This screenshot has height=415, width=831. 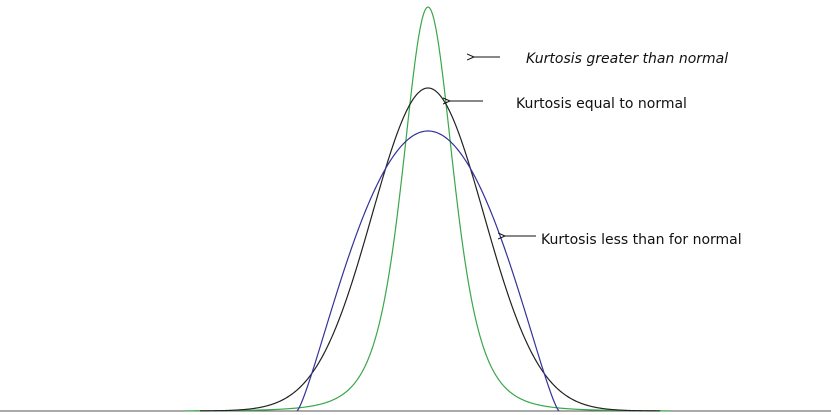 What do you see at coordinates (627, 59) in the screenshot?
I see `annotation: Kurtosis greater than normal` at bounding box center [627, 59].